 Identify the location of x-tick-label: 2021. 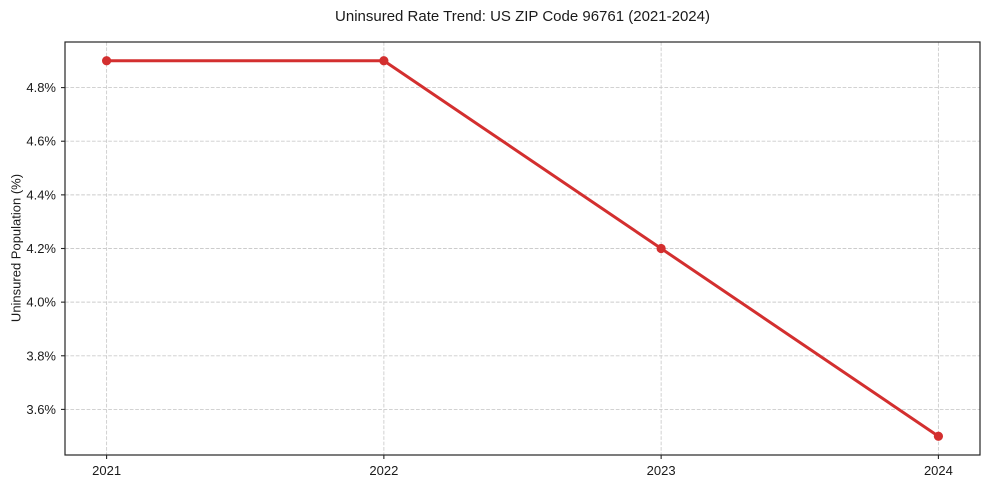
(106, 470).